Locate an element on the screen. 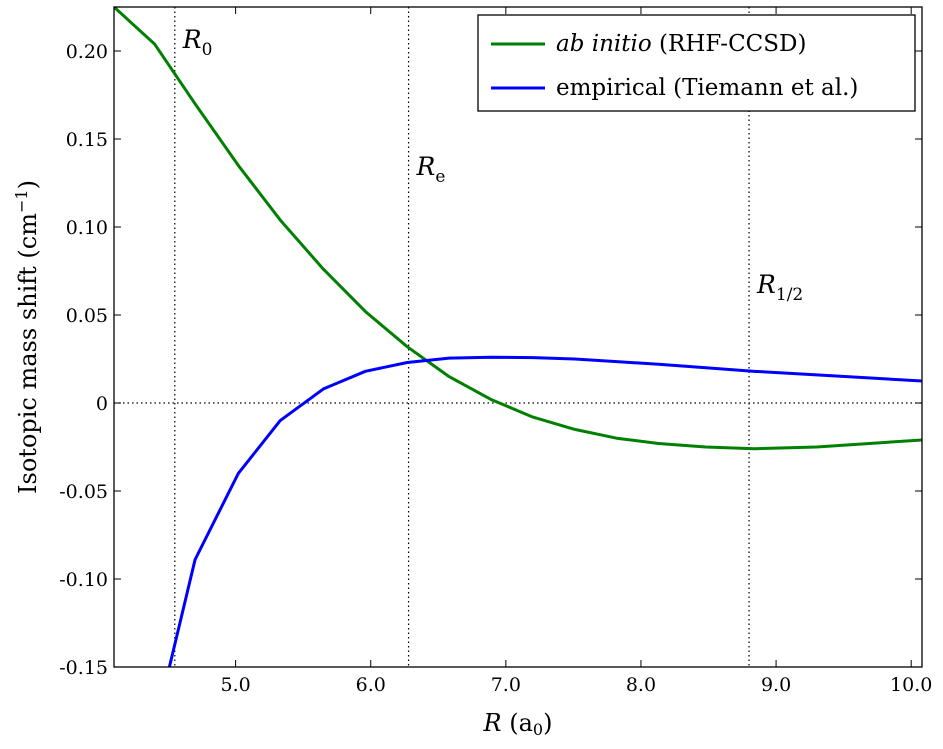 The width and height of the screenshot is (943, 749). x-tick-label: 5.0 is located at coordinates (235, 685).